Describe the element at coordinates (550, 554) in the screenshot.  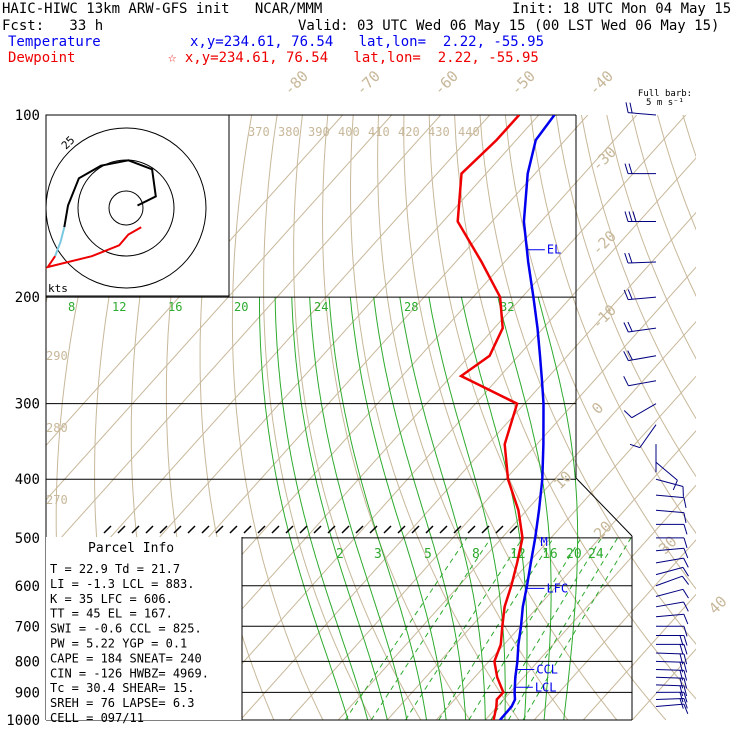
I see `mixing-ratio-label-16: 16` at that location.